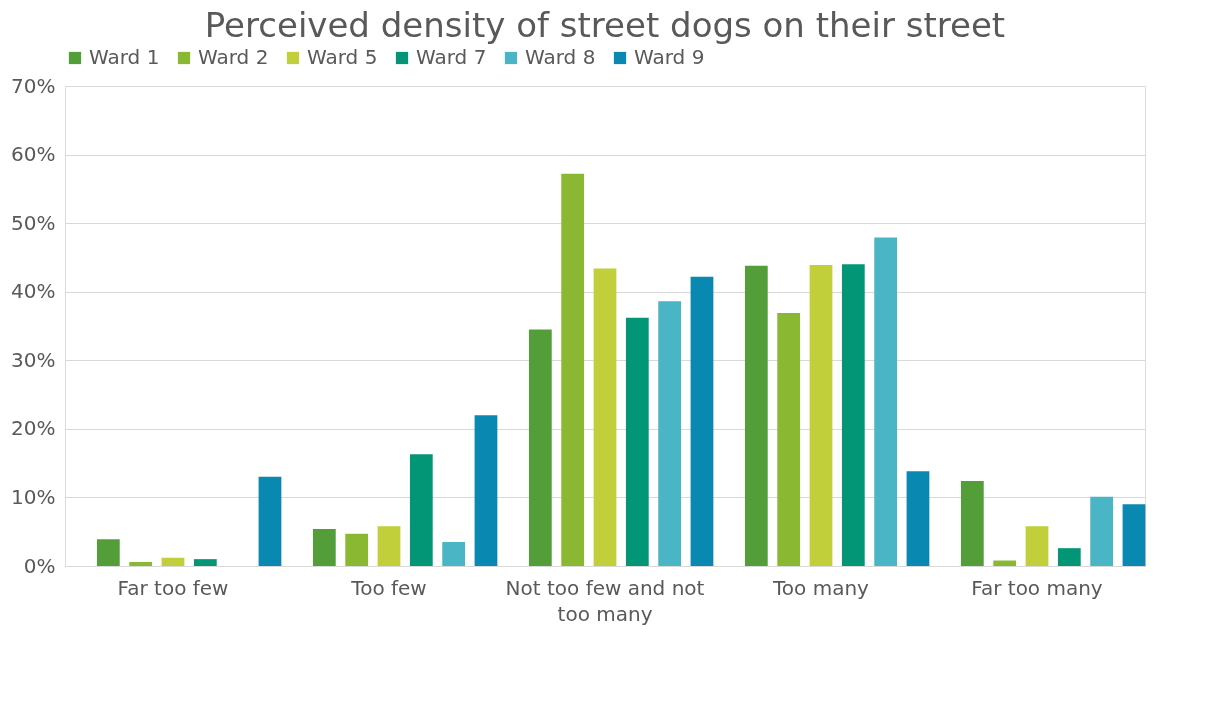  I want to click on y-tick-label: 0%, so click(39, 565).